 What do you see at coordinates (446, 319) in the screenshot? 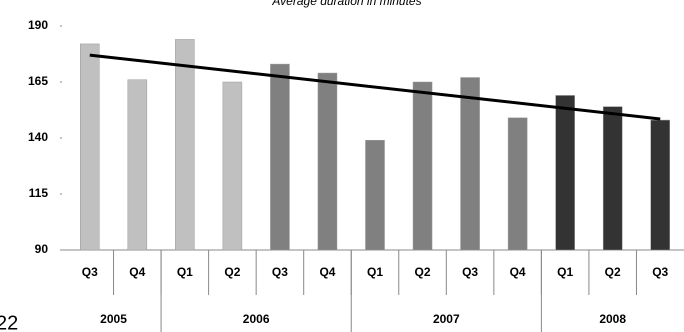
I see `year-label: 2007` at bounding box center [446, 319].